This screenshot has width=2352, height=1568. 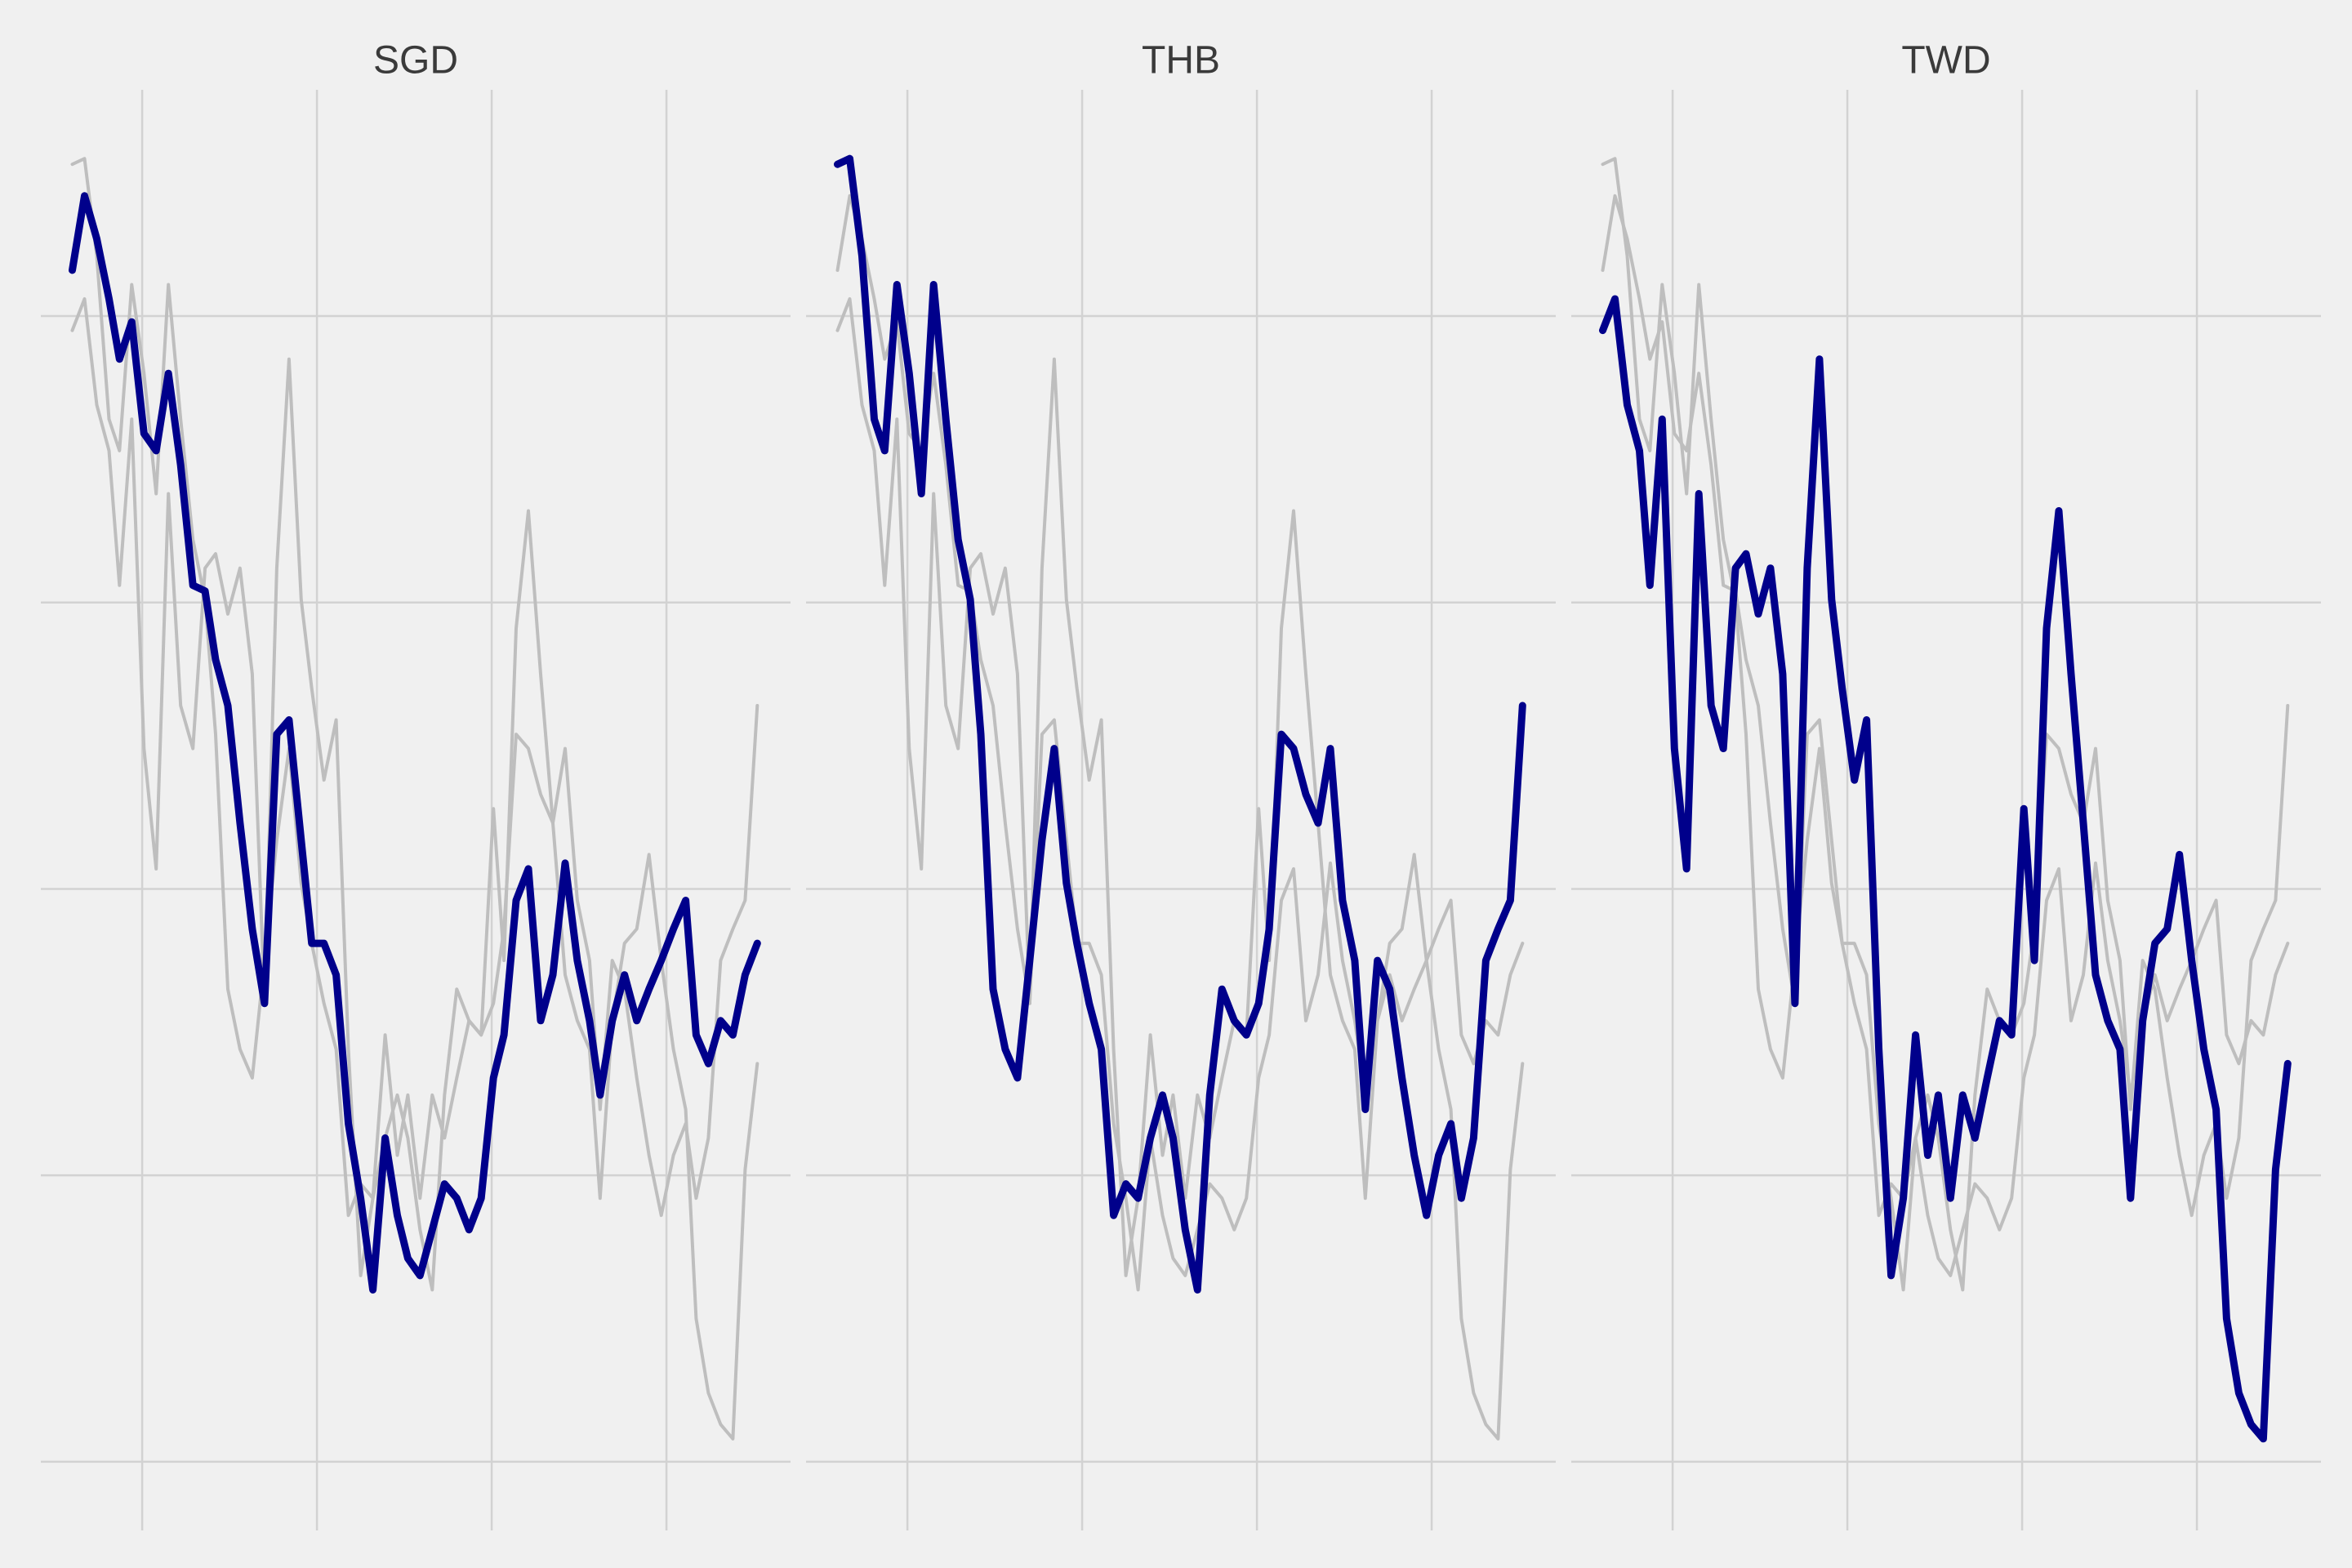 What do you see at coordinates (415, 60) in the screenshot?
I see `panel-title: SGD` at bounding box center [415, 60].